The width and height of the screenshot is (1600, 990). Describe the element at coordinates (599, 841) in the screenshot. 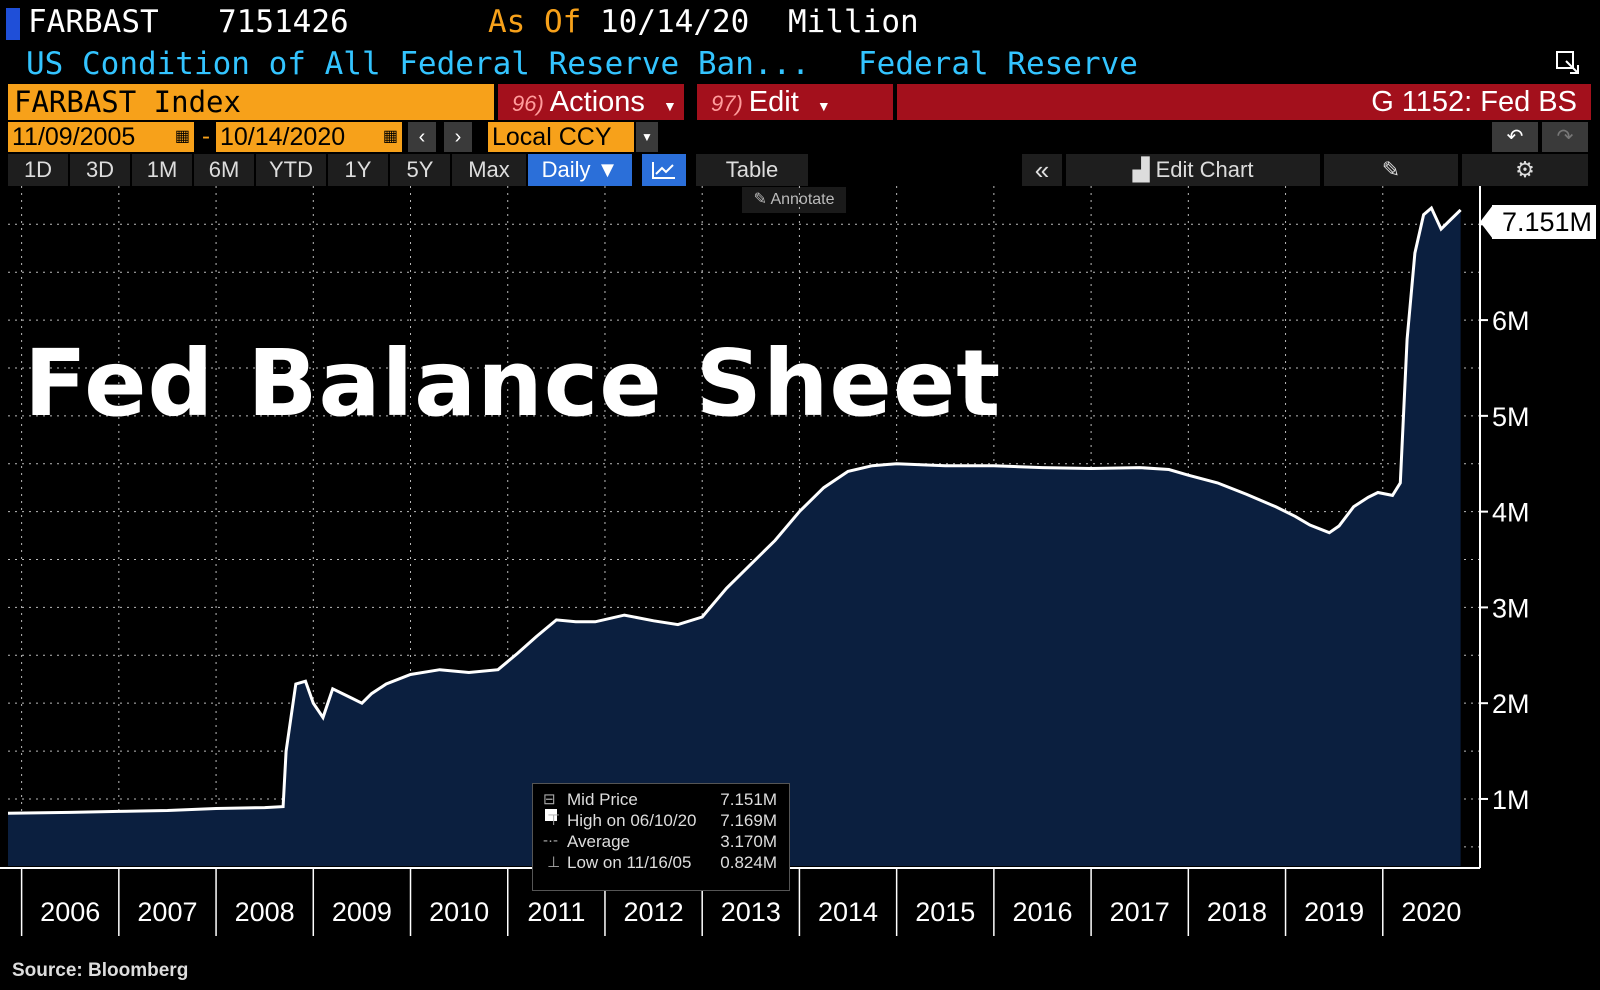

I see `legend-label: Average` at that location.